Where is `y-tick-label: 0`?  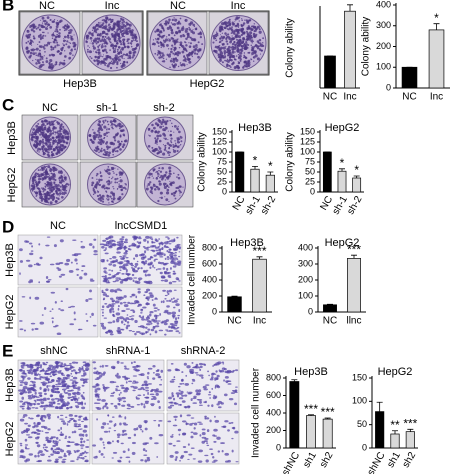 y-tick-label: 0 is located at coordinates (224, 191).